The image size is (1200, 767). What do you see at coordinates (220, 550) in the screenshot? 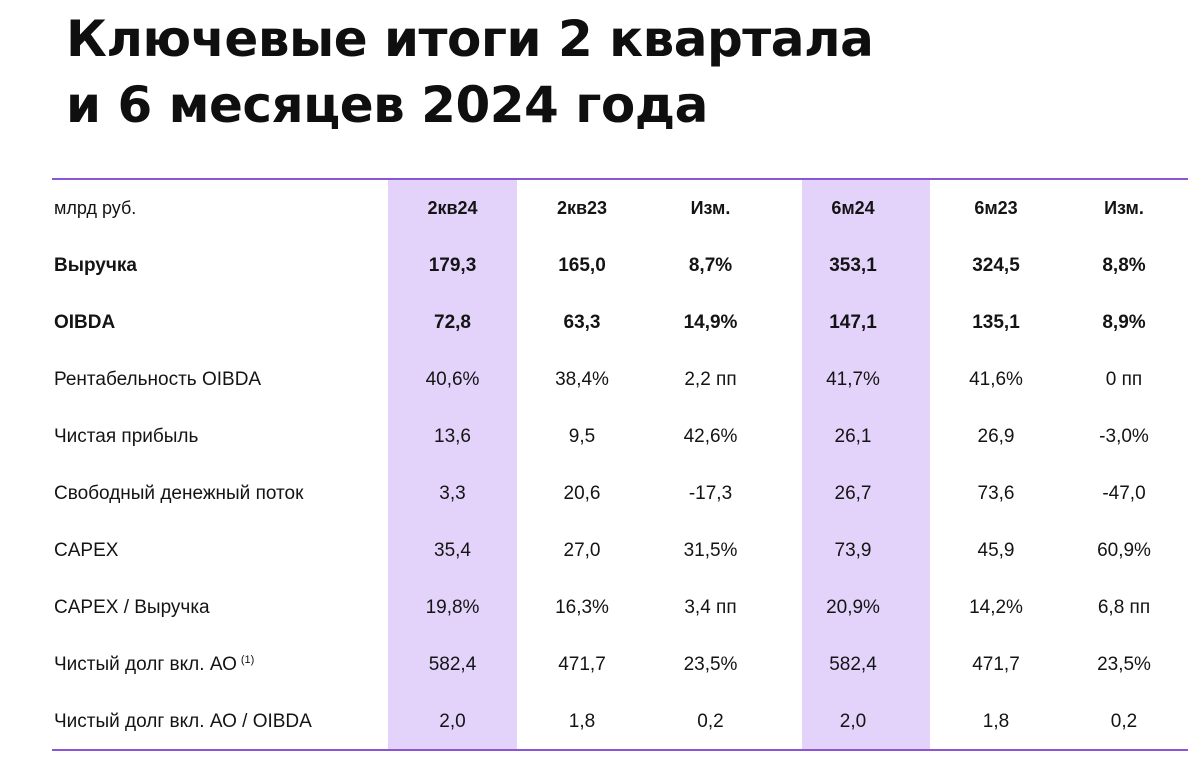
I see `row-label-cell: CAPEX` at bounding box center [220, 550].